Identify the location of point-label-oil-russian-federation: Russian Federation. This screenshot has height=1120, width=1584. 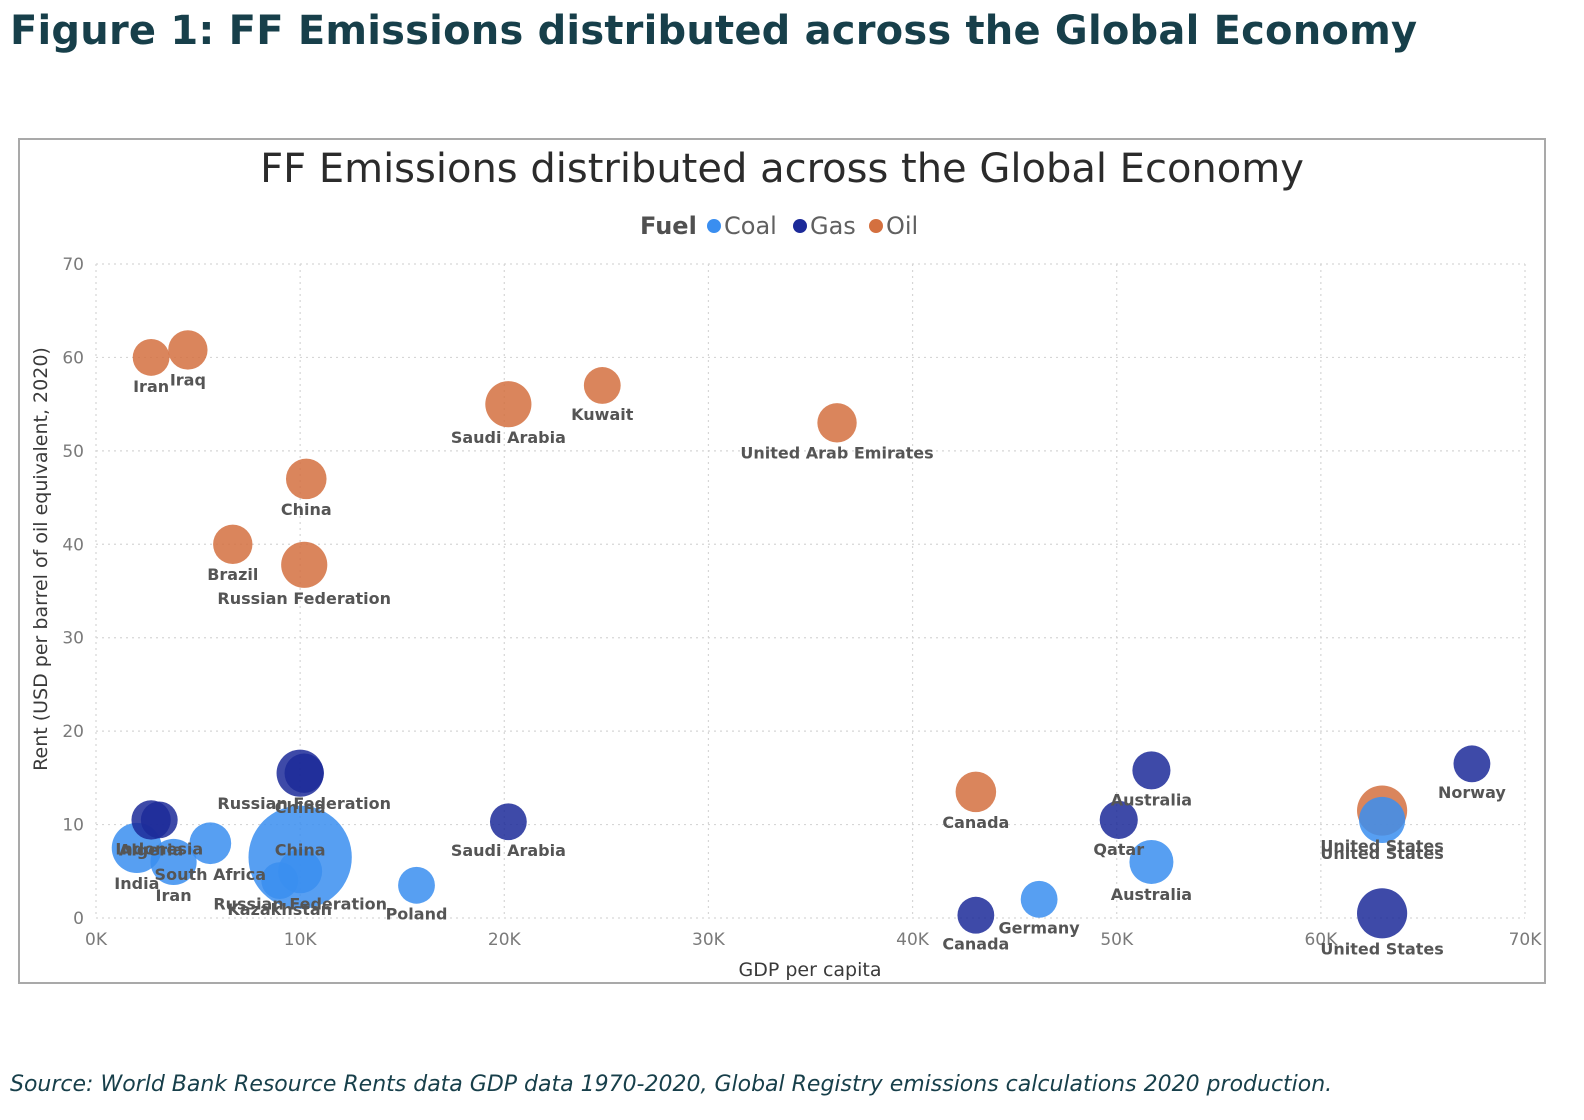
(304, 598).